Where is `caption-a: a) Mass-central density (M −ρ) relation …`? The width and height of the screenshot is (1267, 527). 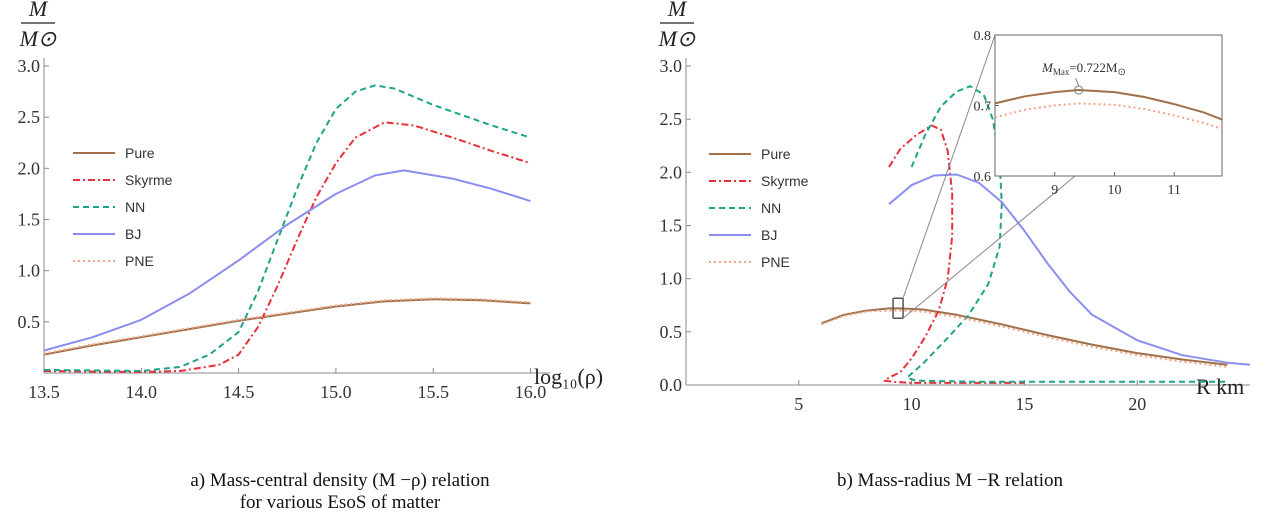
caption-a: a) Mass-central density (M −ρ) relation … is located at coordinates (340, 492).